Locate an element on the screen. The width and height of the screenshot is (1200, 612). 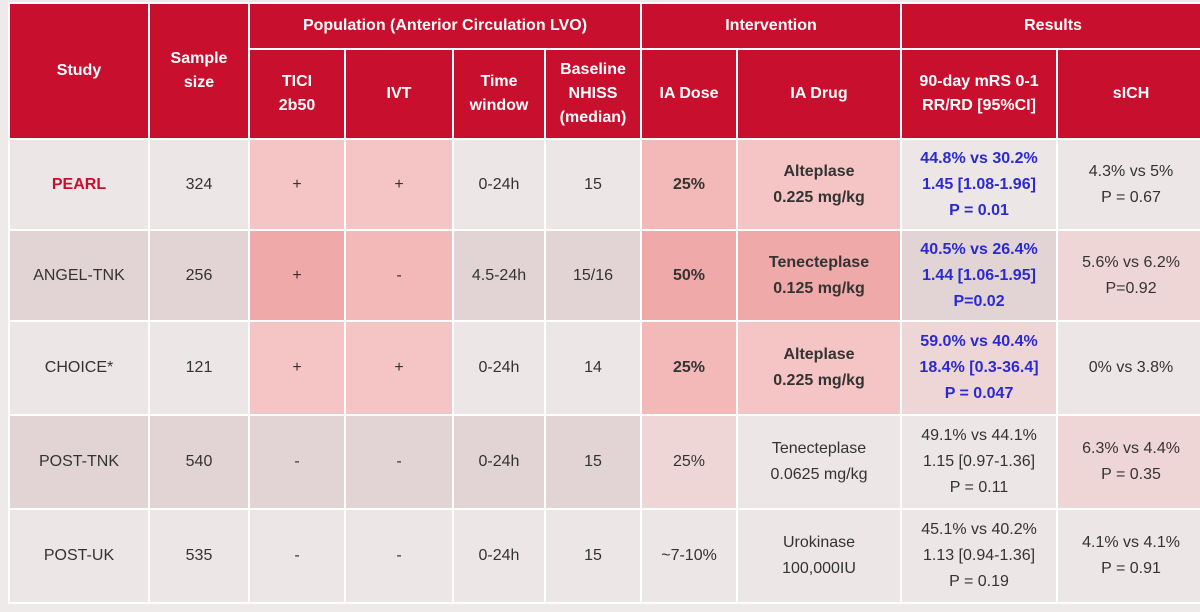
mrs-line2: 1.13 [0.94-1.36] is located at coordinates (979, 555).